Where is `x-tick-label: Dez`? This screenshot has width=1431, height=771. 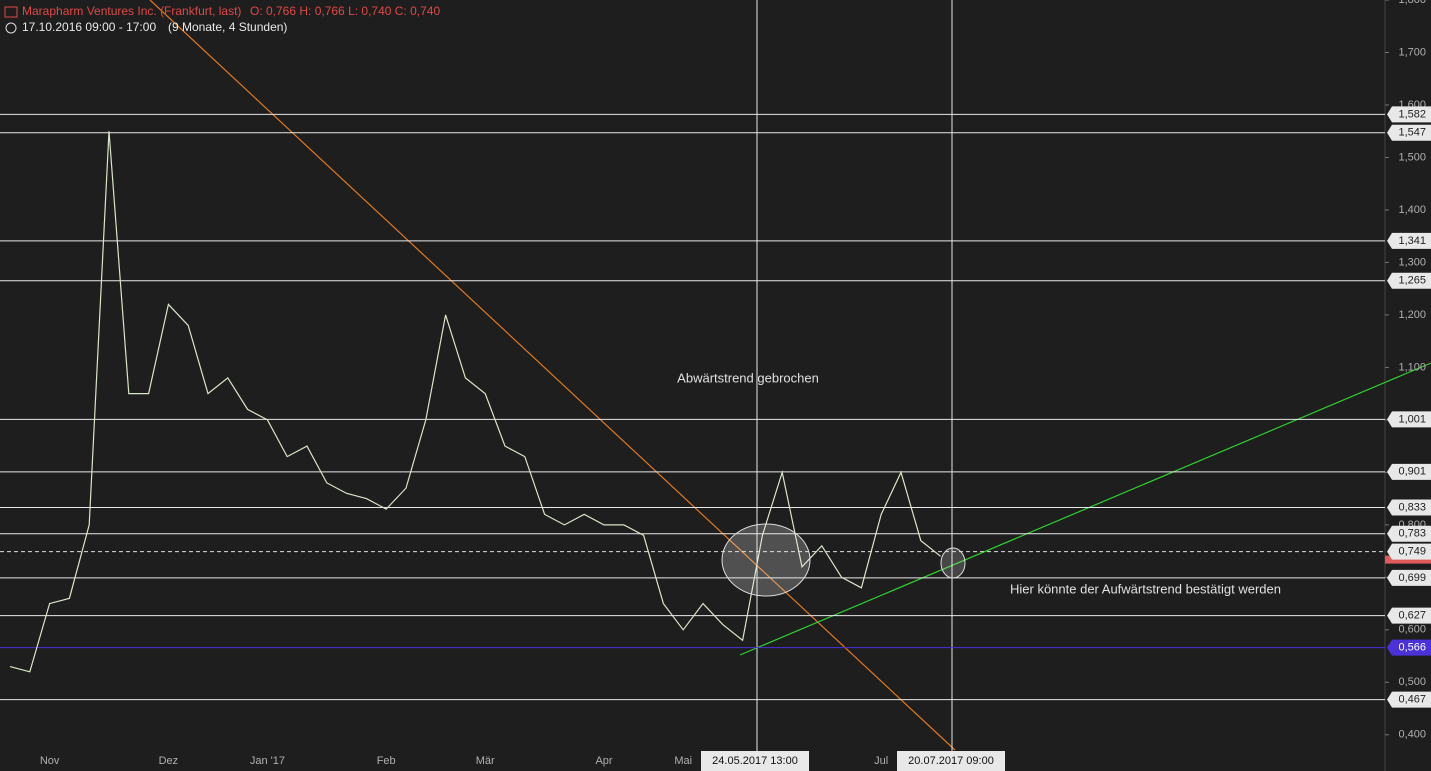 x-tick-label: Dez is located at coordinates (169, 761).